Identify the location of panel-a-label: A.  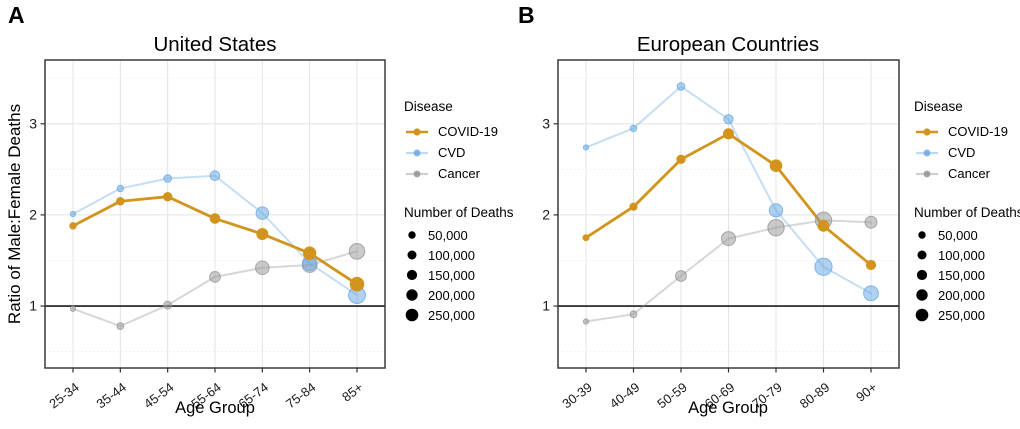
(17, 15).